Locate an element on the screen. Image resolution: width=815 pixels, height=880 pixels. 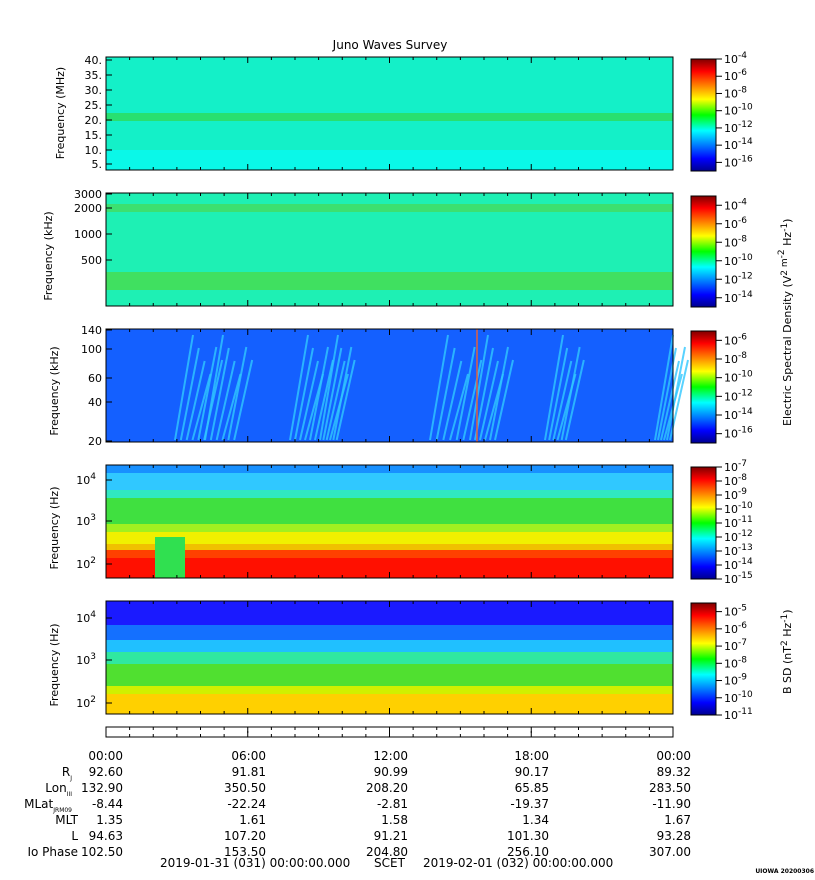
colorbar-label: 10⁻⁵ is located at coordinates (735, 611).